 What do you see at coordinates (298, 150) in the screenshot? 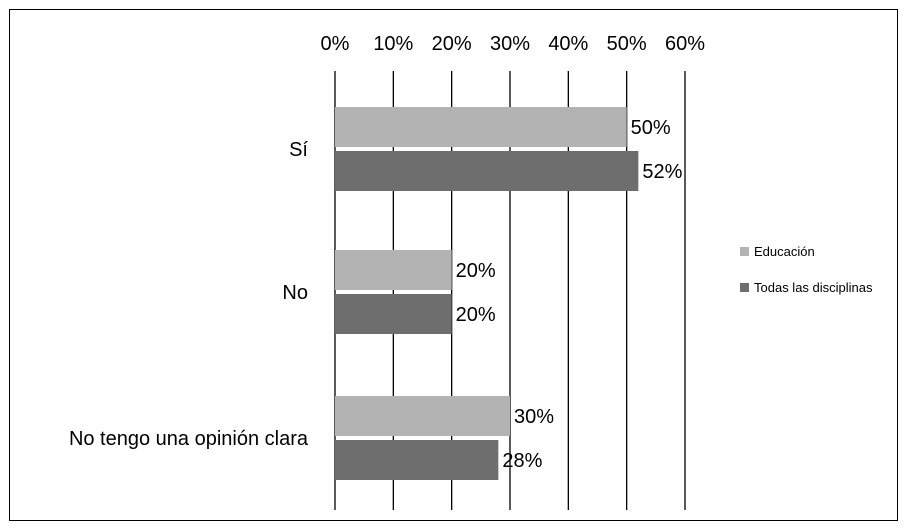
I see `category-label: Sí` at bounding box center [298, 150].